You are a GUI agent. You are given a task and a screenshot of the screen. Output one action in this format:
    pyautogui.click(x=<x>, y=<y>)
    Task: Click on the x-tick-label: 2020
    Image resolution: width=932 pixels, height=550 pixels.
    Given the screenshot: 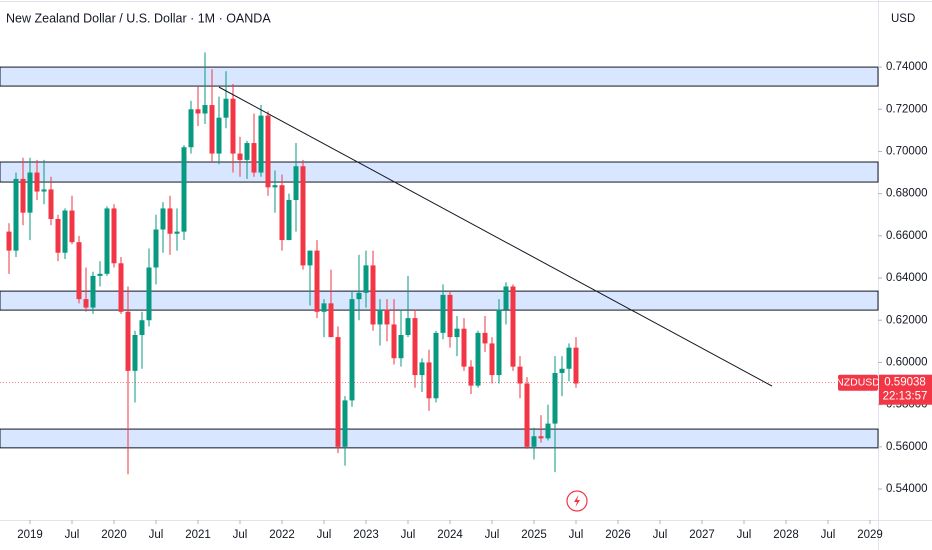 What is the action you would take?
    pyautogui.click(x=114, y=535)
    